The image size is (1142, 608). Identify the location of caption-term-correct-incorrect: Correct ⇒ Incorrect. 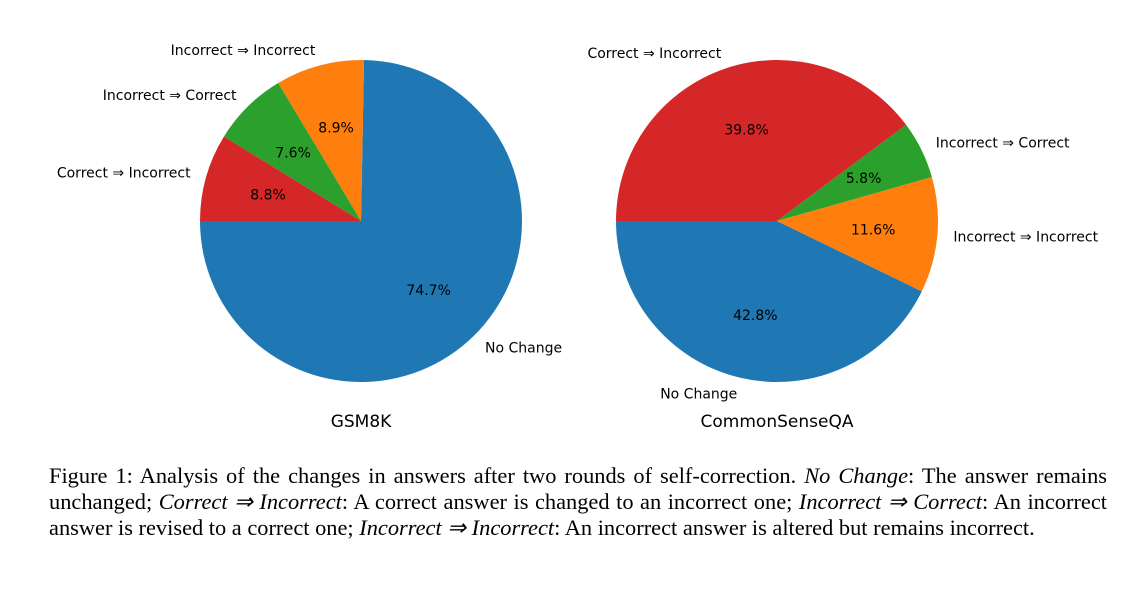
(250, 501).